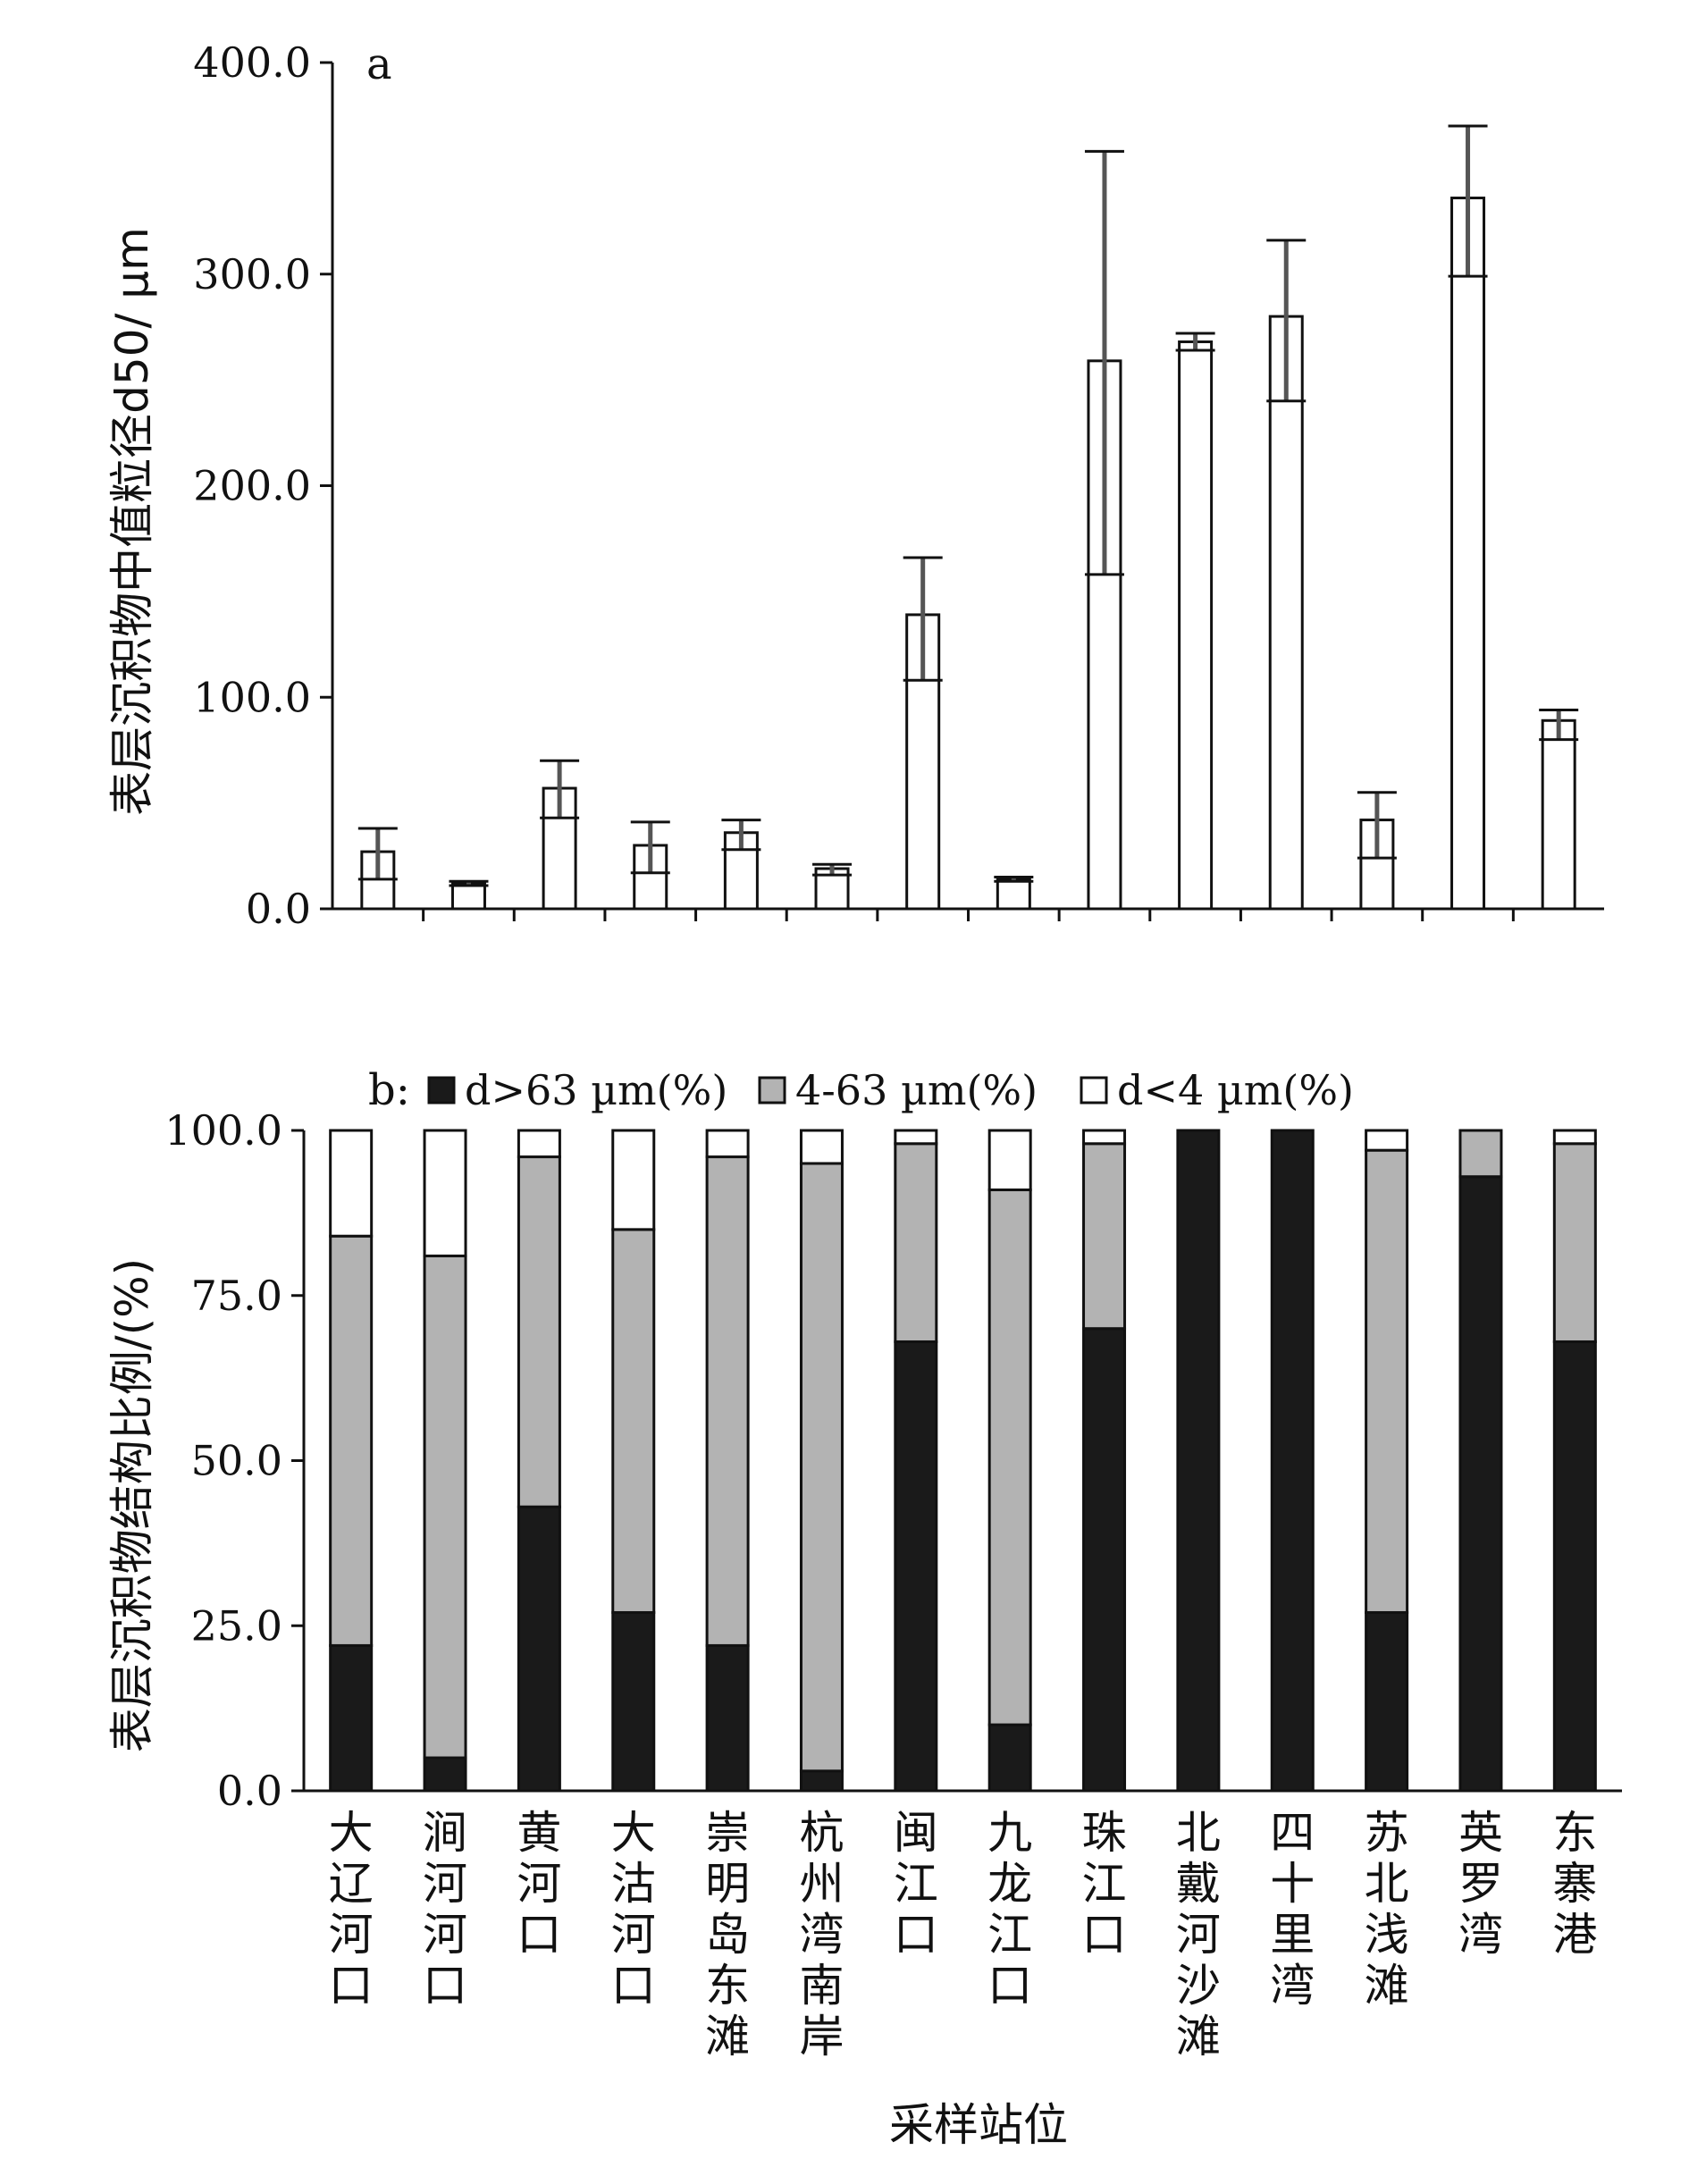 The height and width of the screenshot is (2184, 1689). What do you see at coordinates (1387, 1833) in the screenshot?
I see `x-tick-label-苏北浅滩: 苏` at bounding box center [1387, 1833].